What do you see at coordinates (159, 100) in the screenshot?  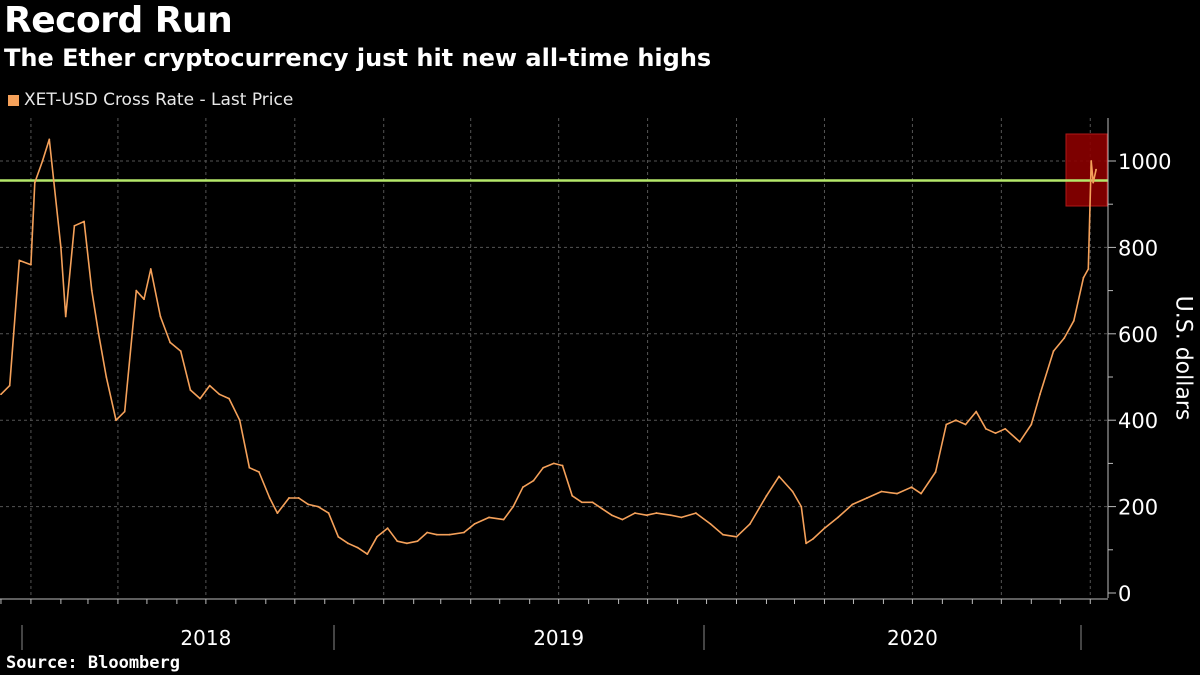 I see `legend-label: XET-USD Cross Rate - Last Price` at bounding box center [159, 100].